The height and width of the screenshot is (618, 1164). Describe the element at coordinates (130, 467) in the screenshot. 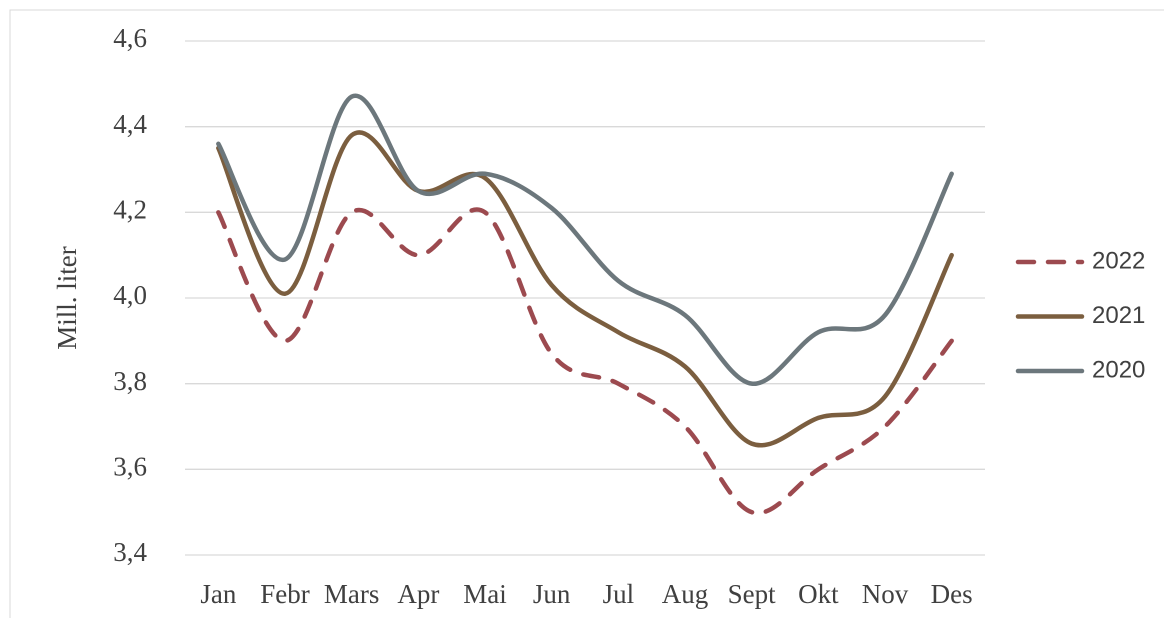

I see `y-tick-label: 3,6` at that location.